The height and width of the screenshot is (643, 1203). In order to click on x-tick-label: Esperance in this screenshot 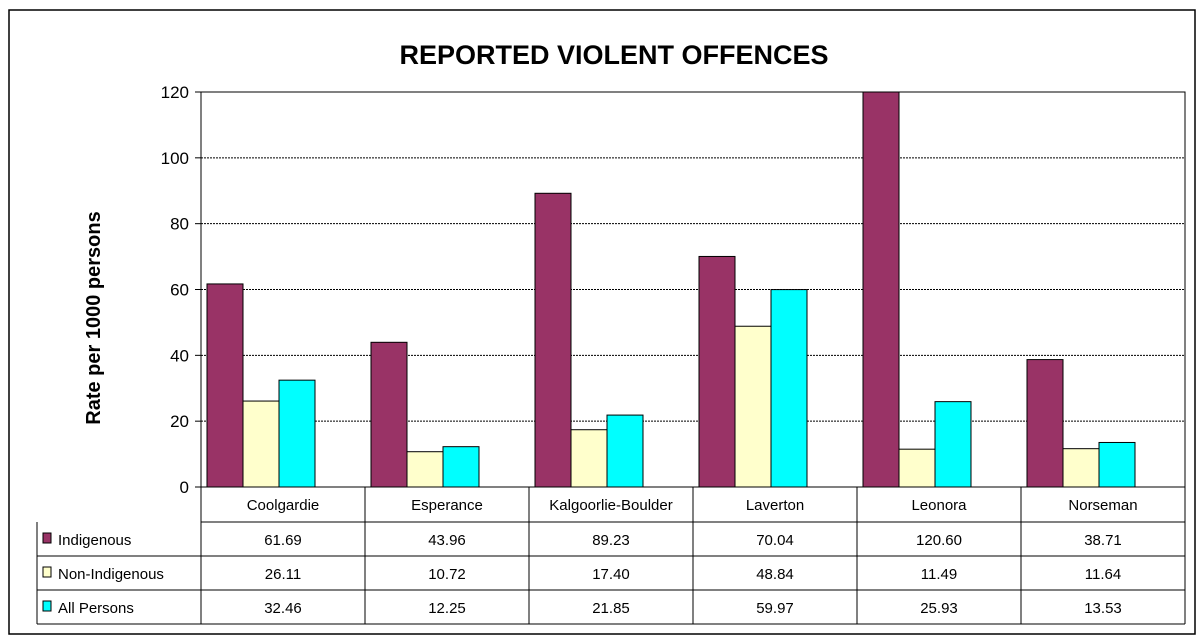, I will do `click(447, 505)`.